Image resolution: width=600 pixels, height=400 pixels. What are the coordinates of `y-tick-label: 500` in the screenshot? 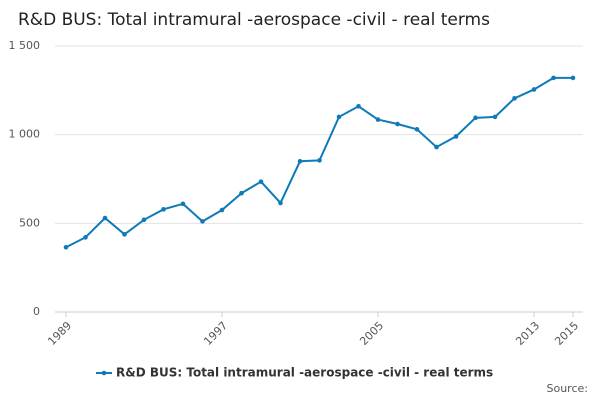 It's located at (29, 222).